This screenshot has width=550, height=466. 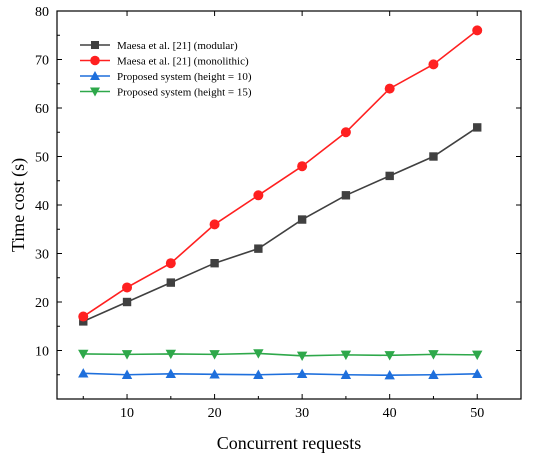 I want to click on y-tick-label: 30, so click(x=42, y=255).